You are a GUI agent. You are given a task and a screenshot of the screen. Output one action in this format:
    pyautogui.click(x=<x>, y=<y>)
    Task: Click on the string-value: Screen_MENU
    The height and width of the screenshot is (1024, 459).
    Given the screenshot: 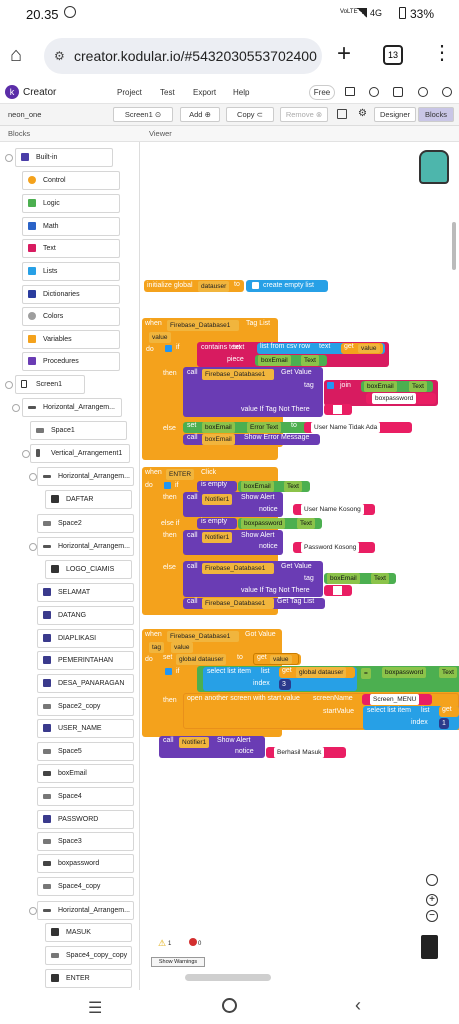 What is the action you would take?
    pyautogui.click(x=395, y=699)
    